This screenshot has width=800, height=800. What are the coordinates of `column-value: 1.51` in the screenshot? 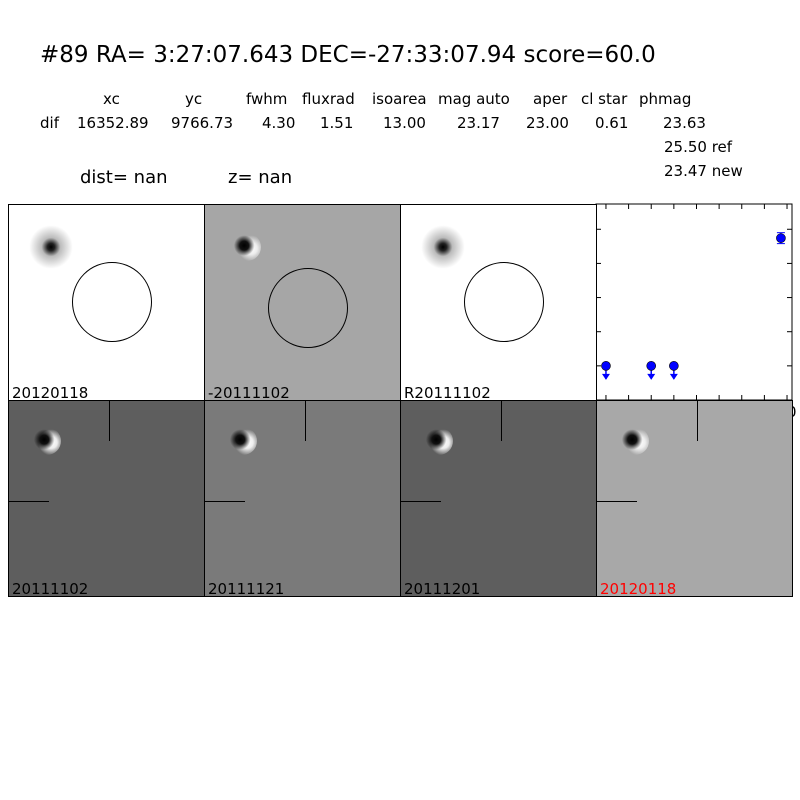 It's located at (337, 123).